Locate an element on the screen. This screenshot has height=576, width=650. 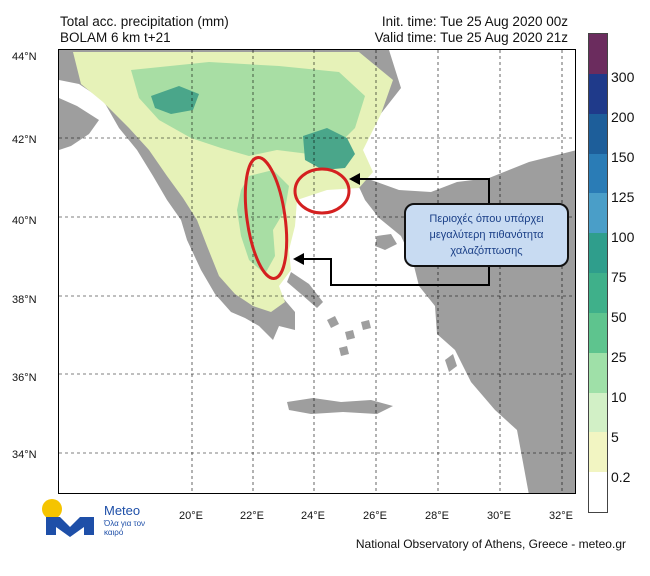
arrow-to-thrace is located at coordinates (420, 192).